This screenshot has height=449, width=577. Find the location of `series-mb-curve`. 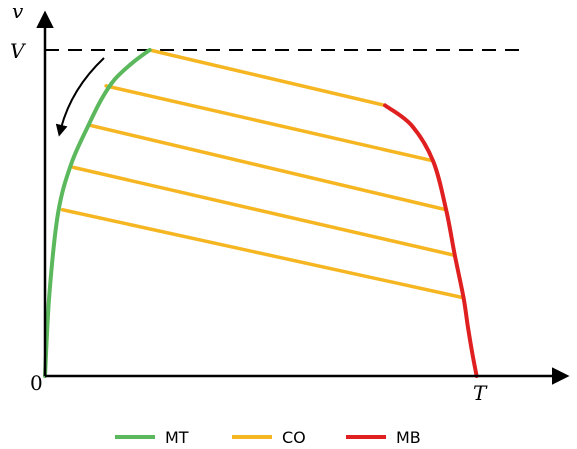

series-mb-curve is located at coordinates (431, 240).